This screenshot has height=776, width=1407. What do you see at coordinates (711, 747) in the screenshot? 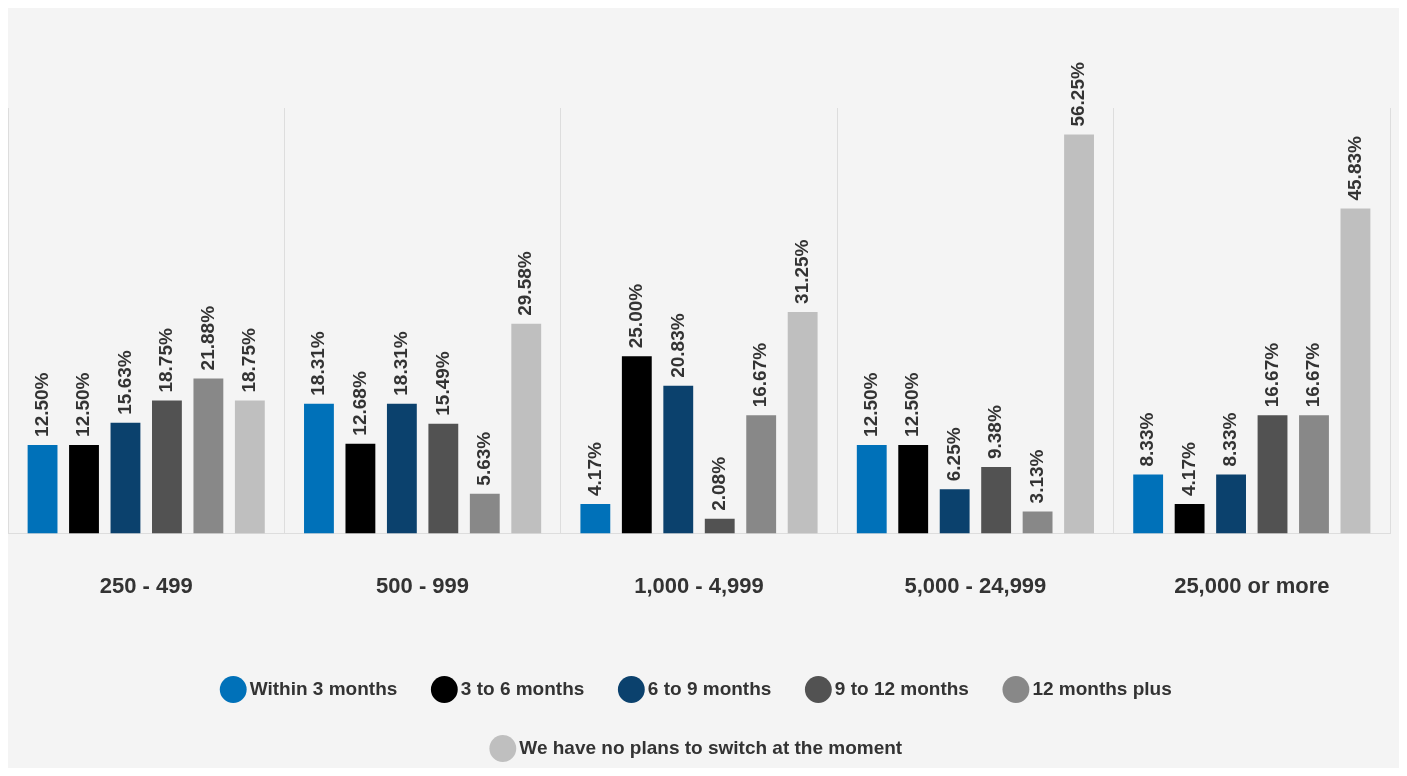
I see `legend-label: We have no plans to switch at the moment` at bounding box center [711, 747].